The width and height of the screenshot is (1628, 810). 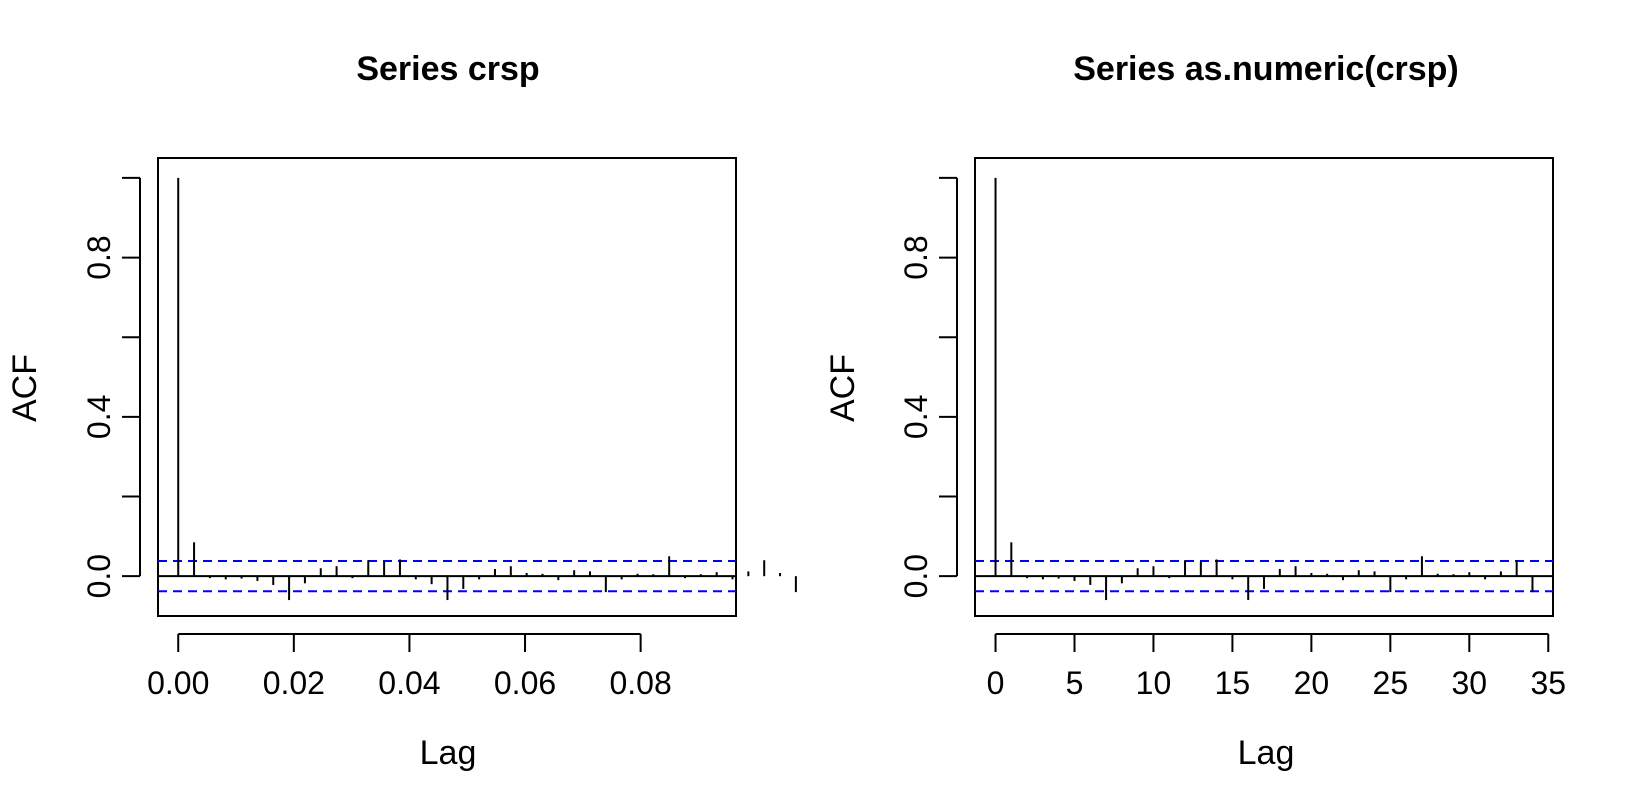 What do you see at coordinates (1075, 683) in the screenshot?
I see `x-tick-label: 5` at bounding box center [1075, 683].